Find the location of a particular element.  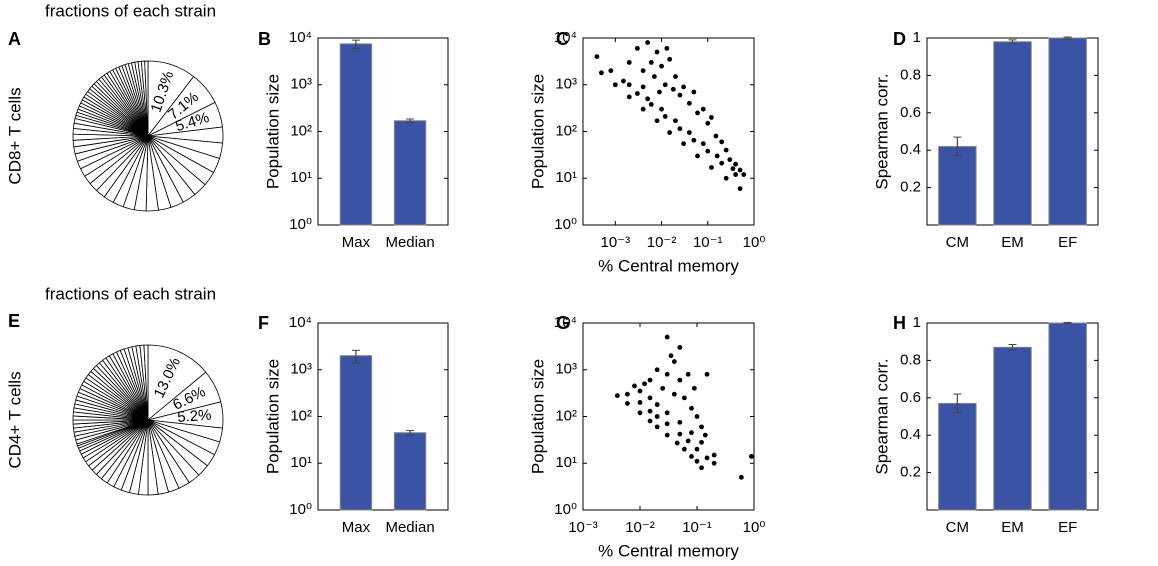

row-label: CD8+ T cells is located at coordinates (14, 135).